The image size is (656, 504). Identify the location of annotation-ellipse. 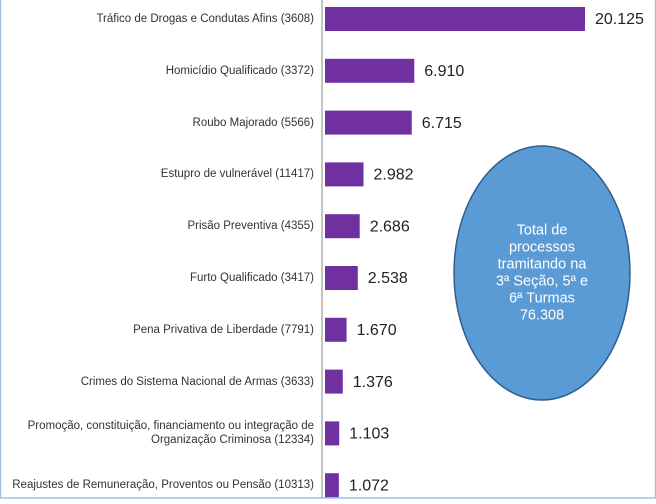
(542, 273).